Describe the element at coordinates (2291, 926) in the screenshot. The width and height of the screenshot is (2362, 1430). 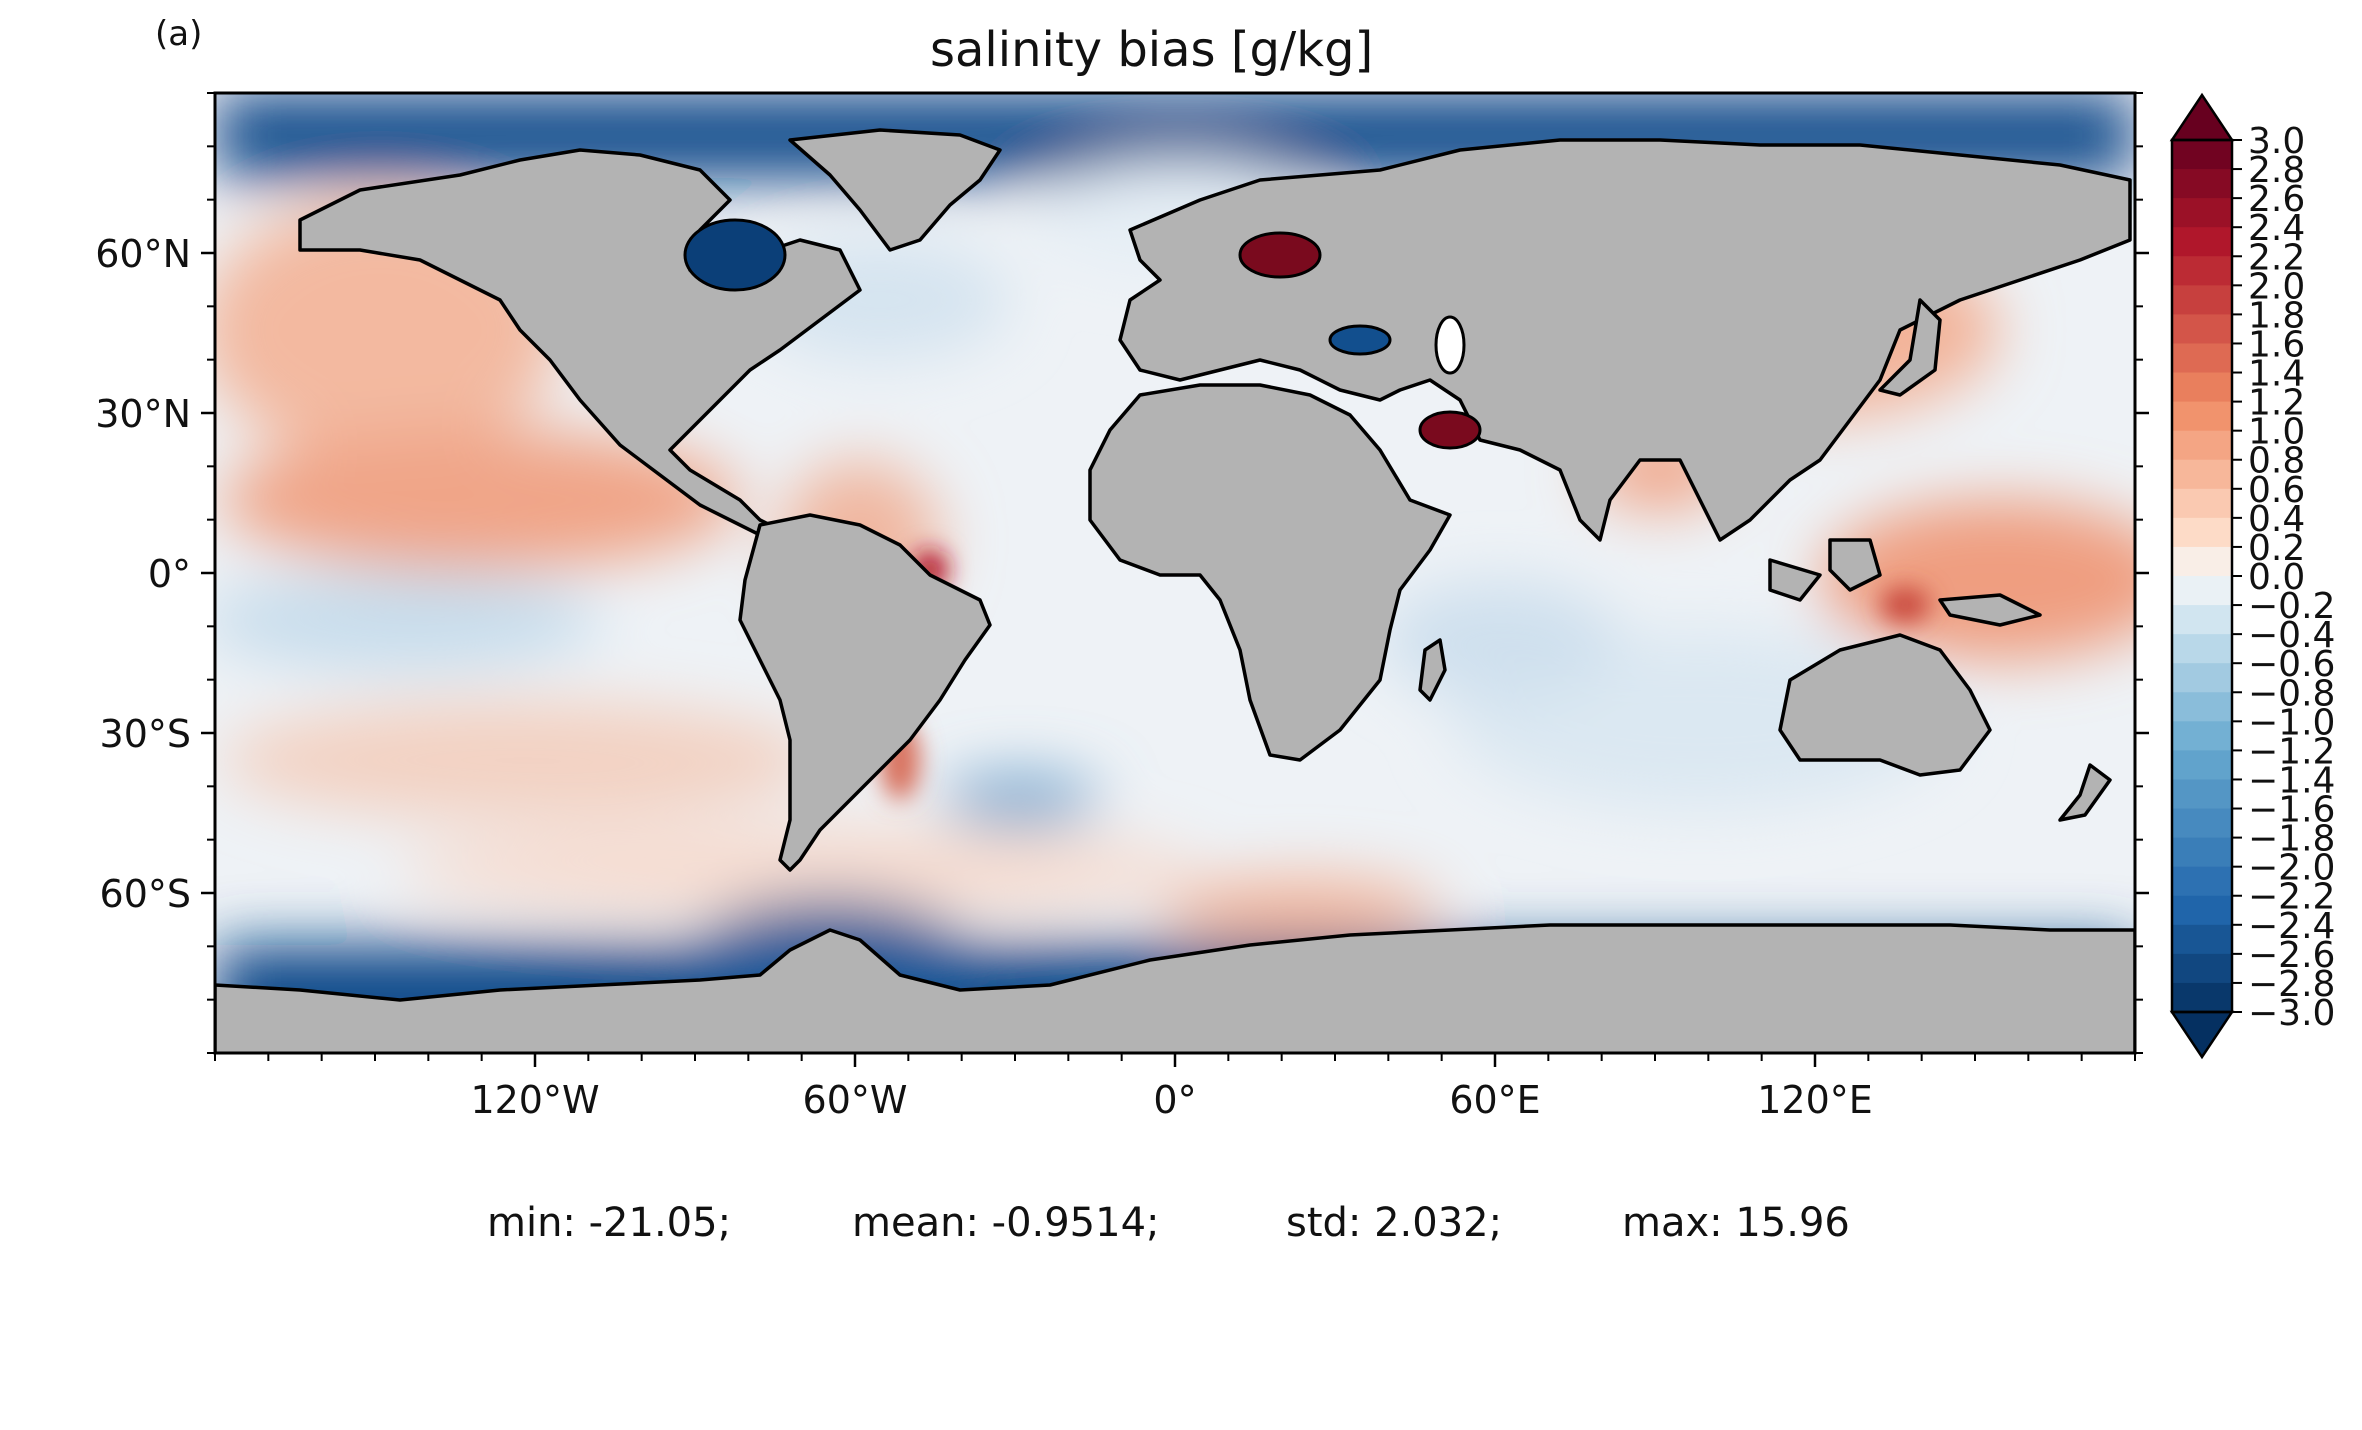
I see `colorbar-tick-label: −2.4` at that location.